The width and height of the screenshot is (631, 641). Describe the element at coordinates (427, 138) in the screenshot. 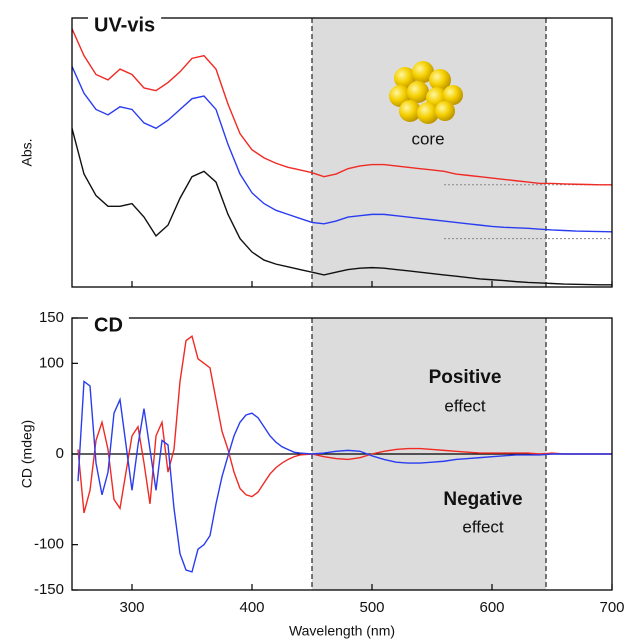

I see `annotation: core` at that location.